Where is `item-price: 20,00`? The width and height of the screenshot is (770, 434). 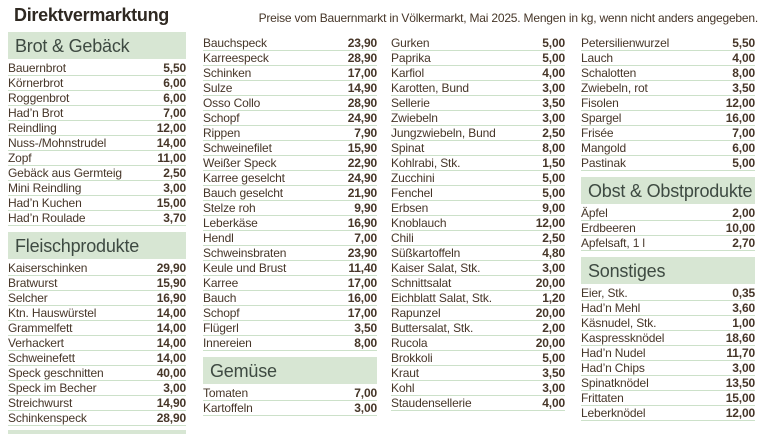 item-price: 20,00 is located at coordinates (550, 343).